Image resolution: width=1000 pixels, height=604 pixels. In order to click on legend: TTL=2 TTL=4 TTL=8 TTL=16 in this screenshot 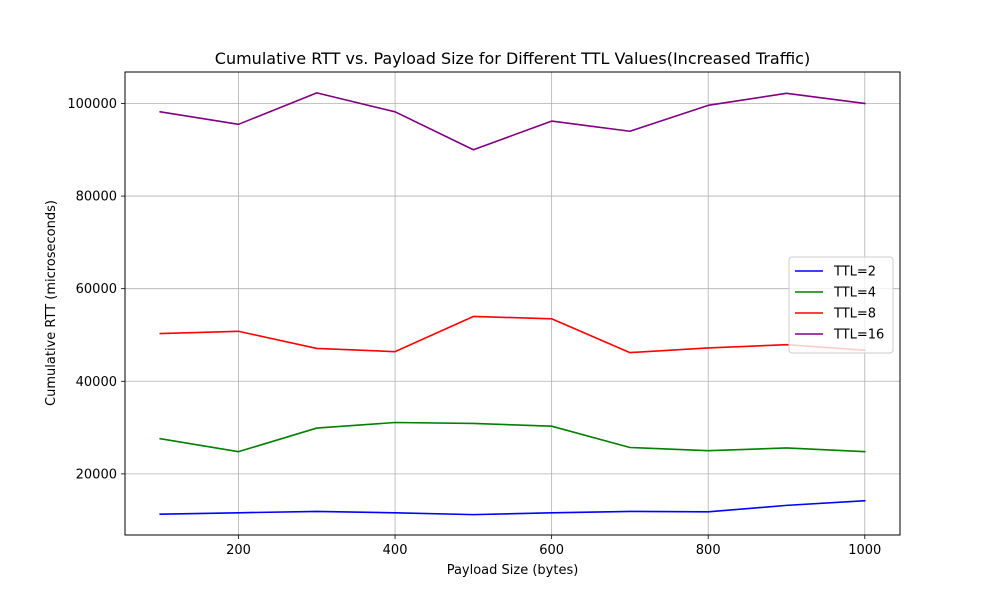, I will do `click(841, 305)`.